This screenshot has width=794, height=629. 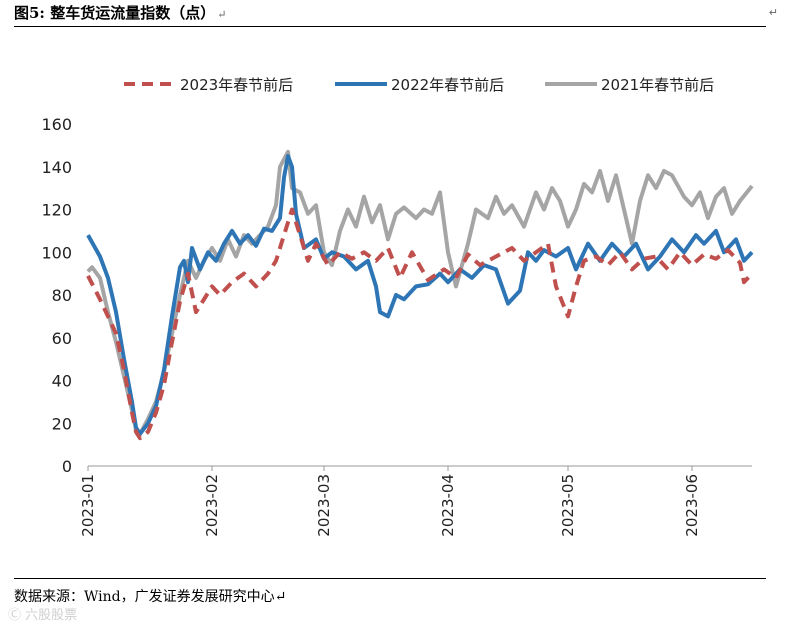 What do you see at coordinates (62, 295) in the screenshot?
I see `y-tick-label: 80` at bounding box center [62, 295].